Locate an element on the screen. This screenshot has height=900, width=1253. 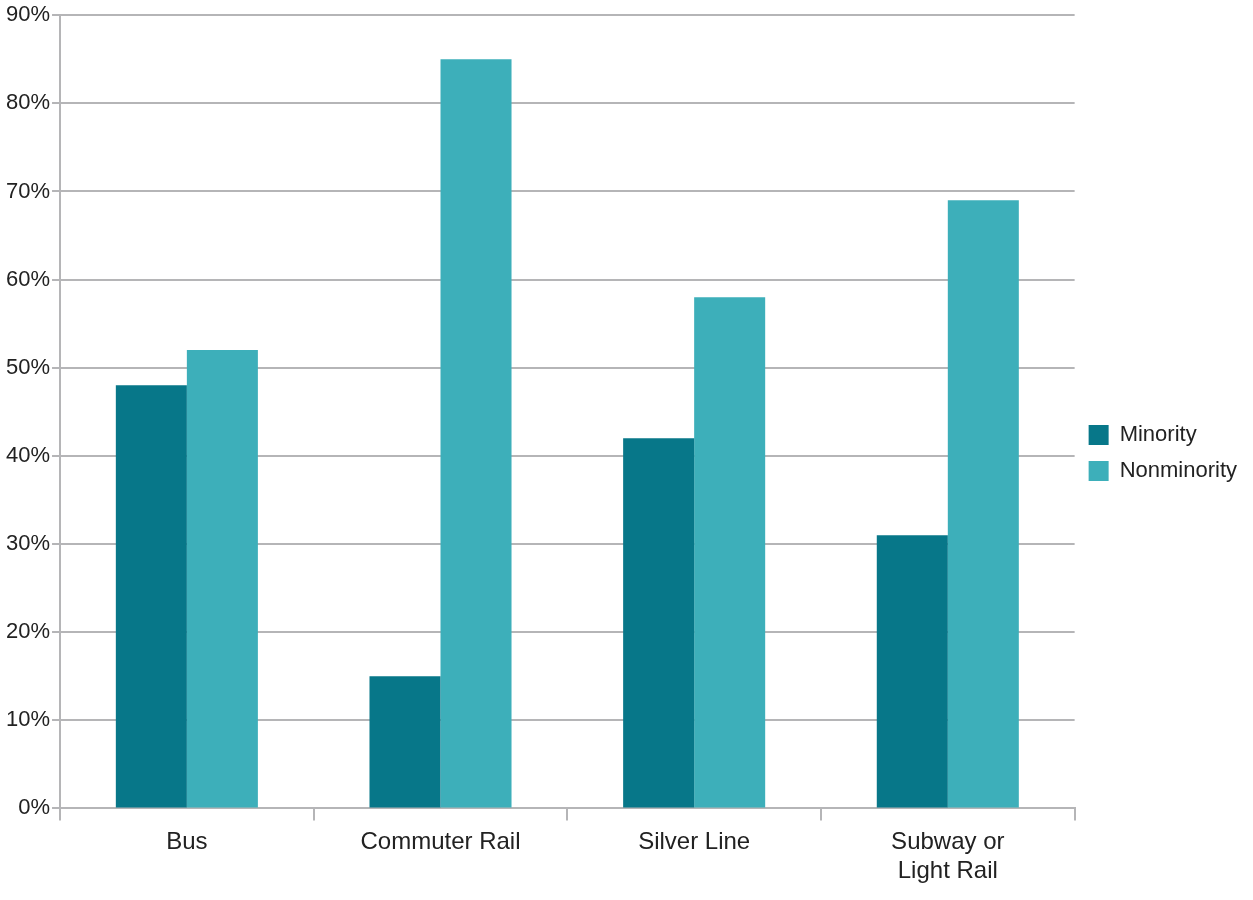
y-tick-label: 60% is located at coordinates (28, 278).